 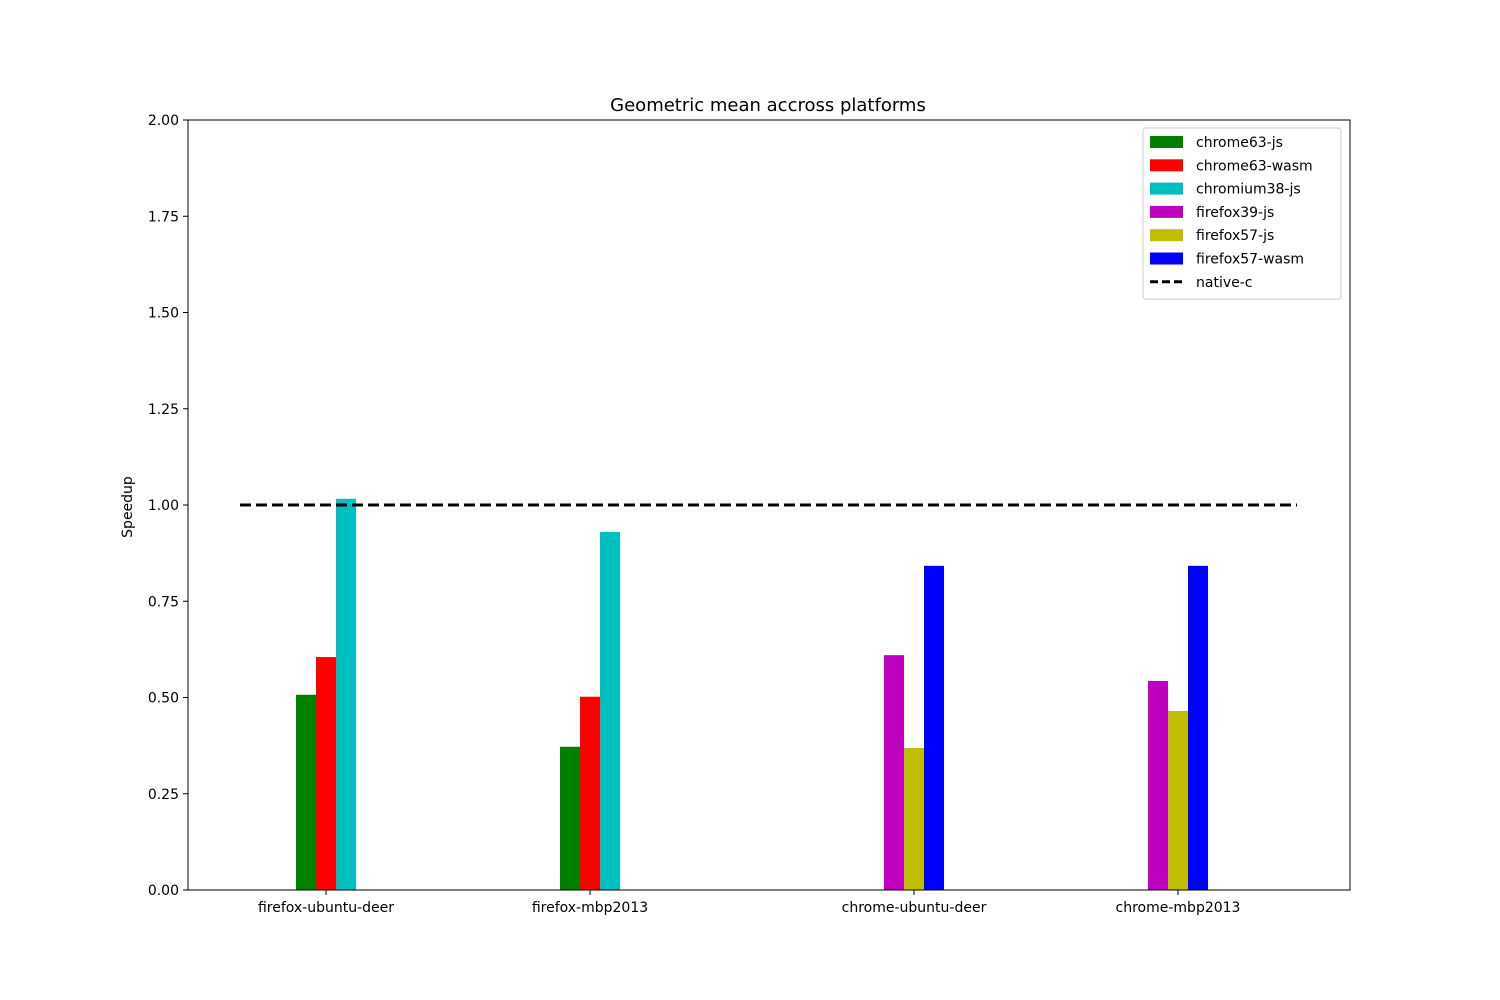 I want to click on legend-box, so click(x=1242, y=213).